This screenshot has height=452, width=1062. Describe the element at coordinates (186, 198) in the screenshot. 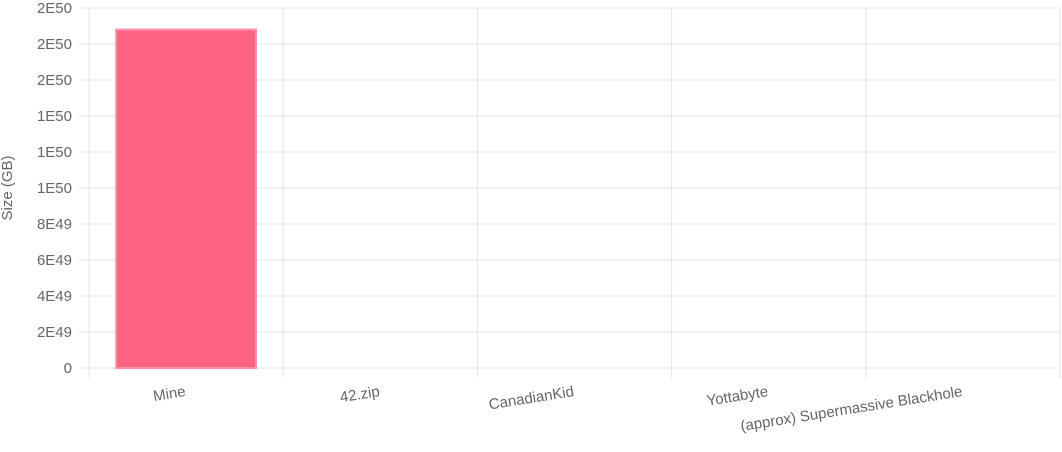

I see `bar` at that location.